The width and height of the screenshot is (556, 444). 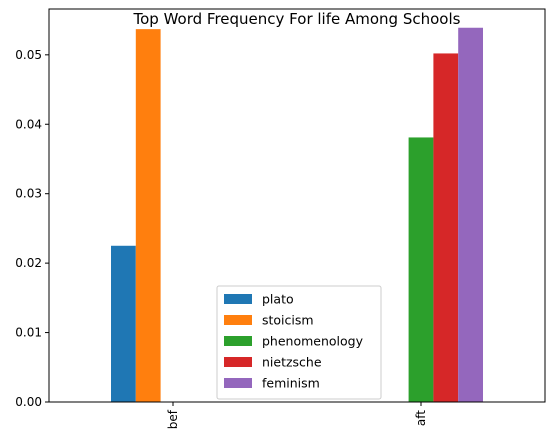 I want to click on legend-swatch-plato, so click(x=238, y=299).